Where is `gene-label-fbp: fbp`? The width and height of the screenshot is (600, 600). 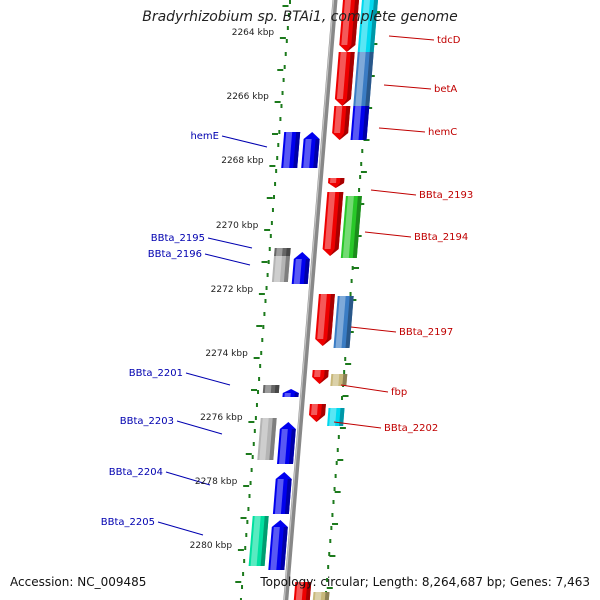
gene-label-fbp: fbp is located at coordinates (399, 392).